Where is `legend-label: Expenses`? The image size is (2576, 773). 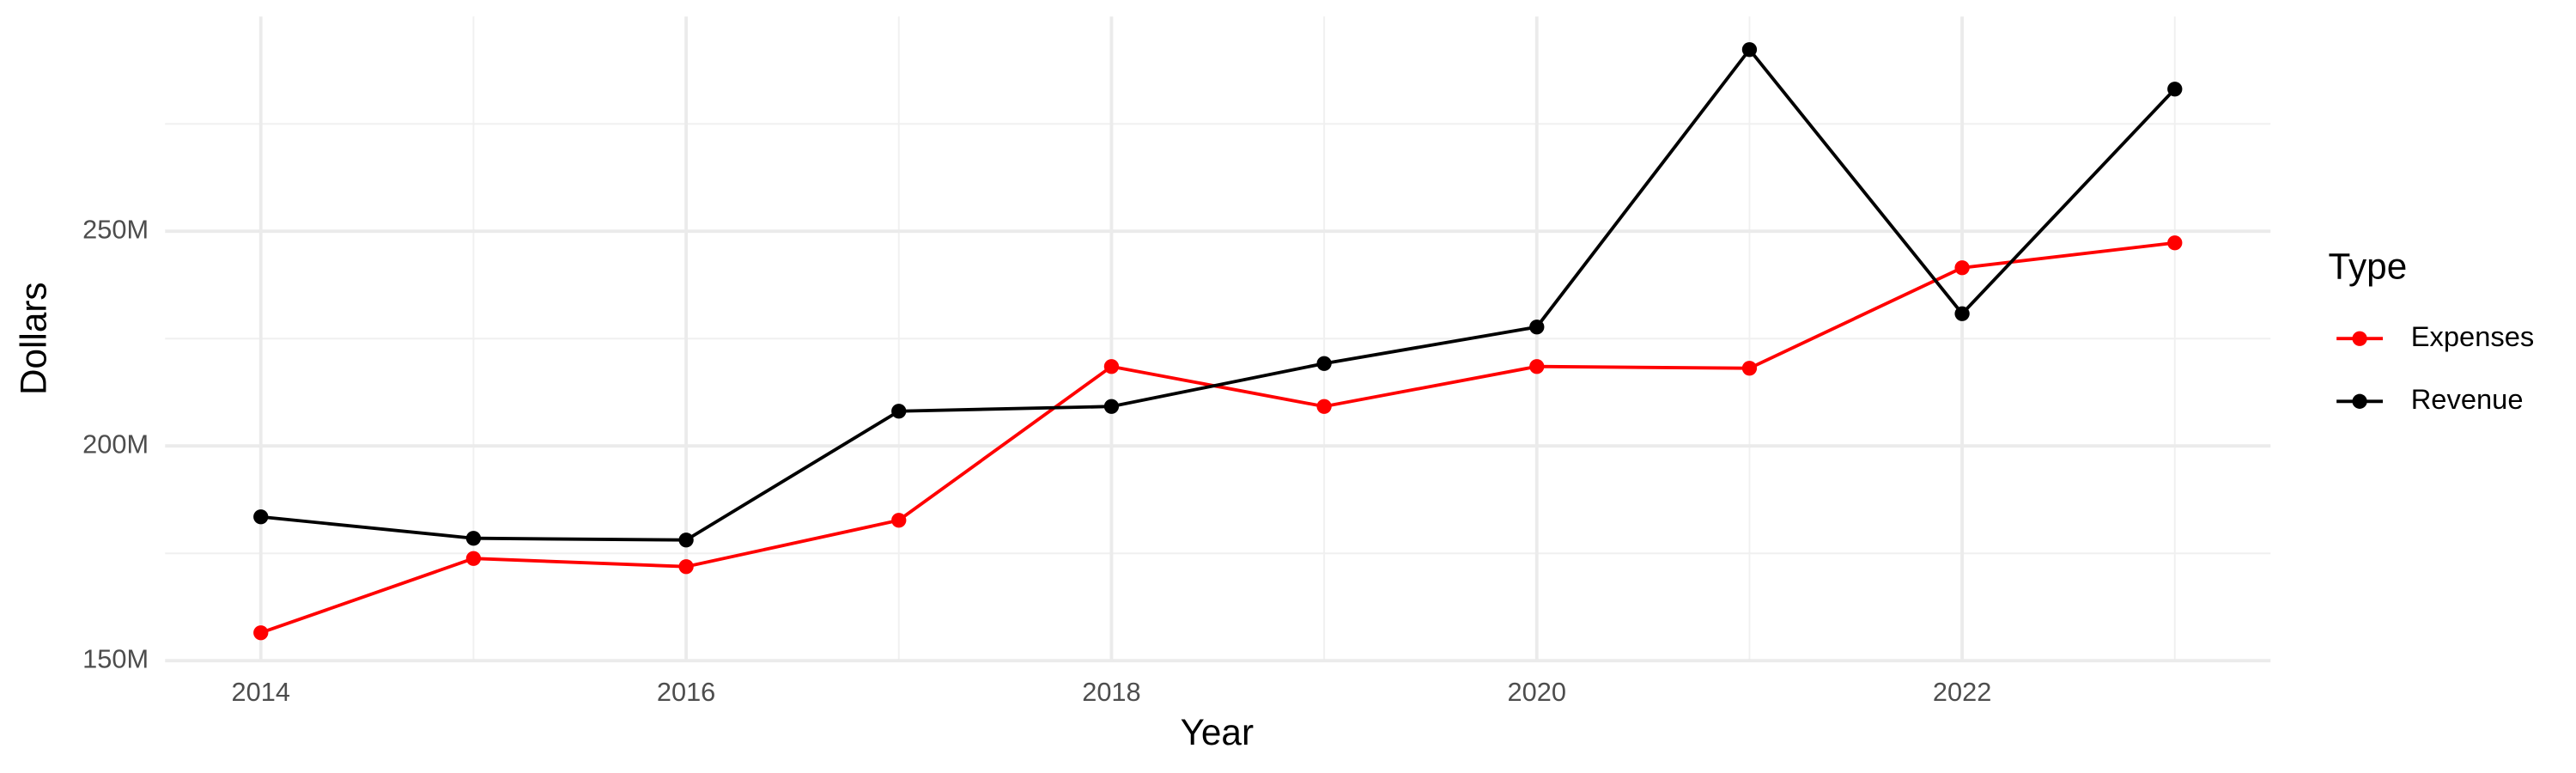
legend-label: Expenses is located at coordinates (2473, 336).